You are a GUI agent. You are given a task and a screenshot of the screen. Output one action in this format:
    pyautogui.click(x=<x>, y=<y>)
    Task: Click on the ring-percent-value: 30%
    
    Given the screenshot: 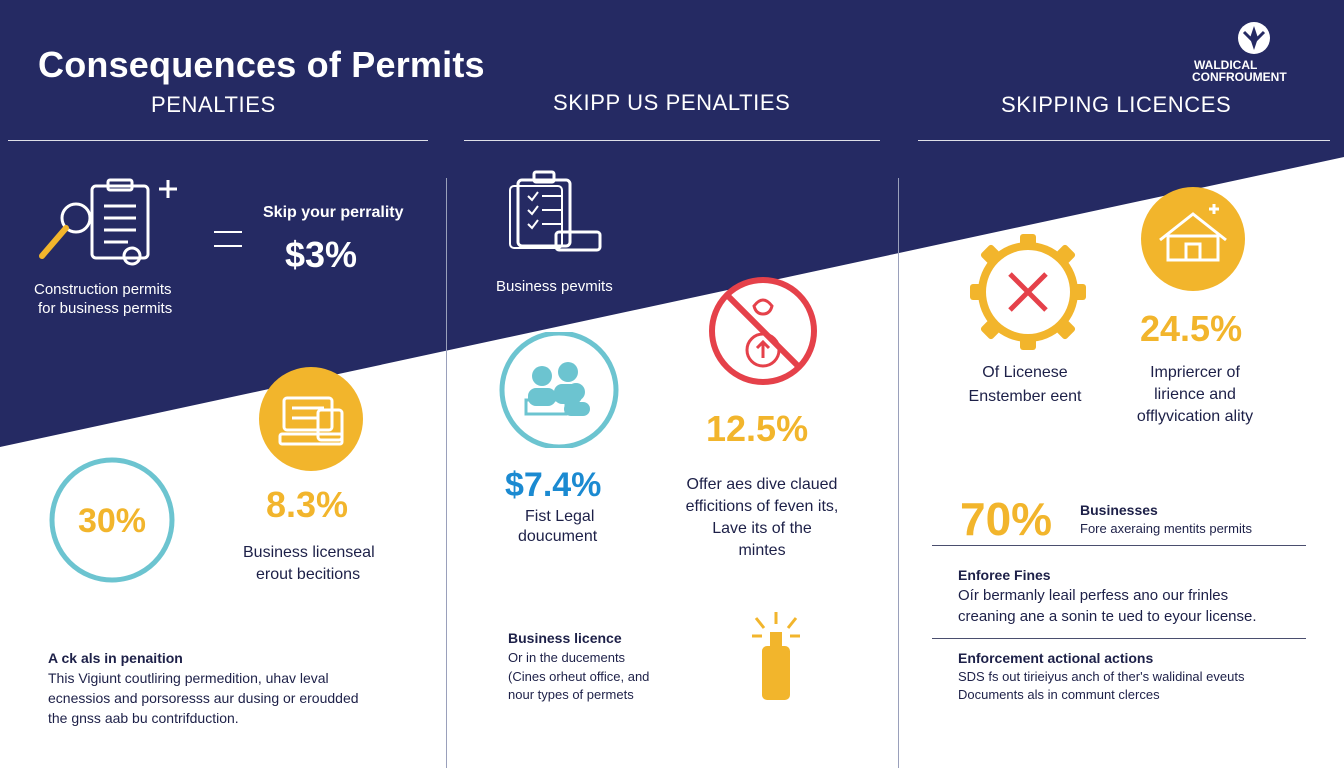 What is the action you would take?
    pyautogui.click(x=112, y=521)
    